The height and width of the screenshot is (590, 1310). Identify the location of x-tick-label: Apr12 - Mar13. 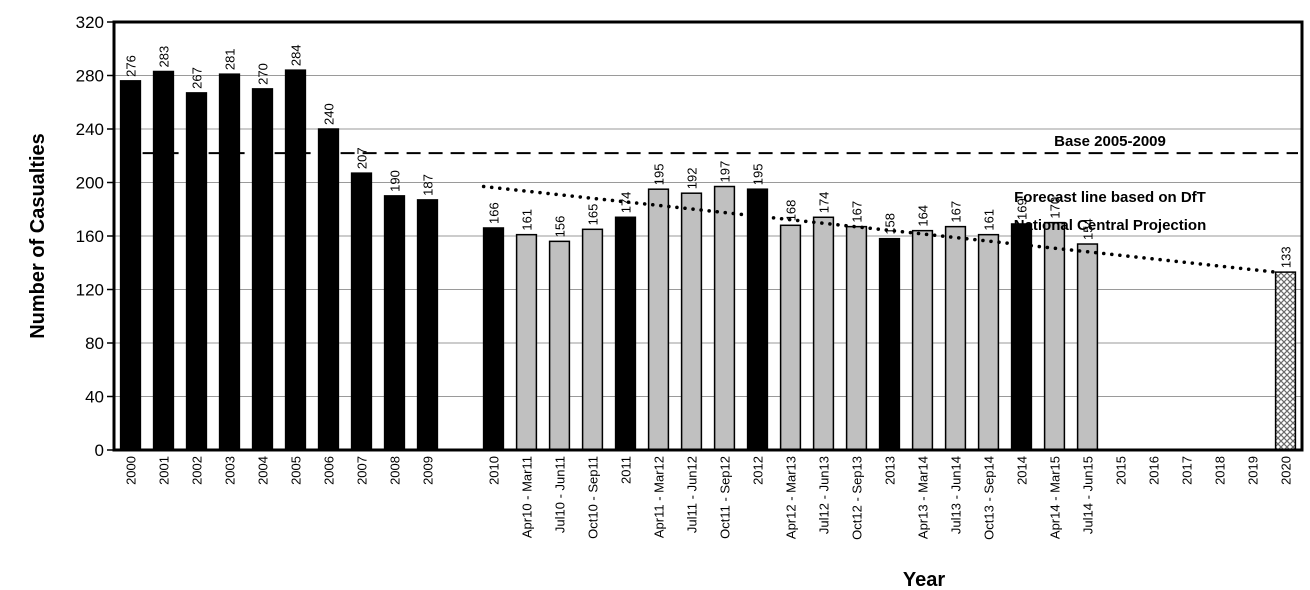
(791, 497).